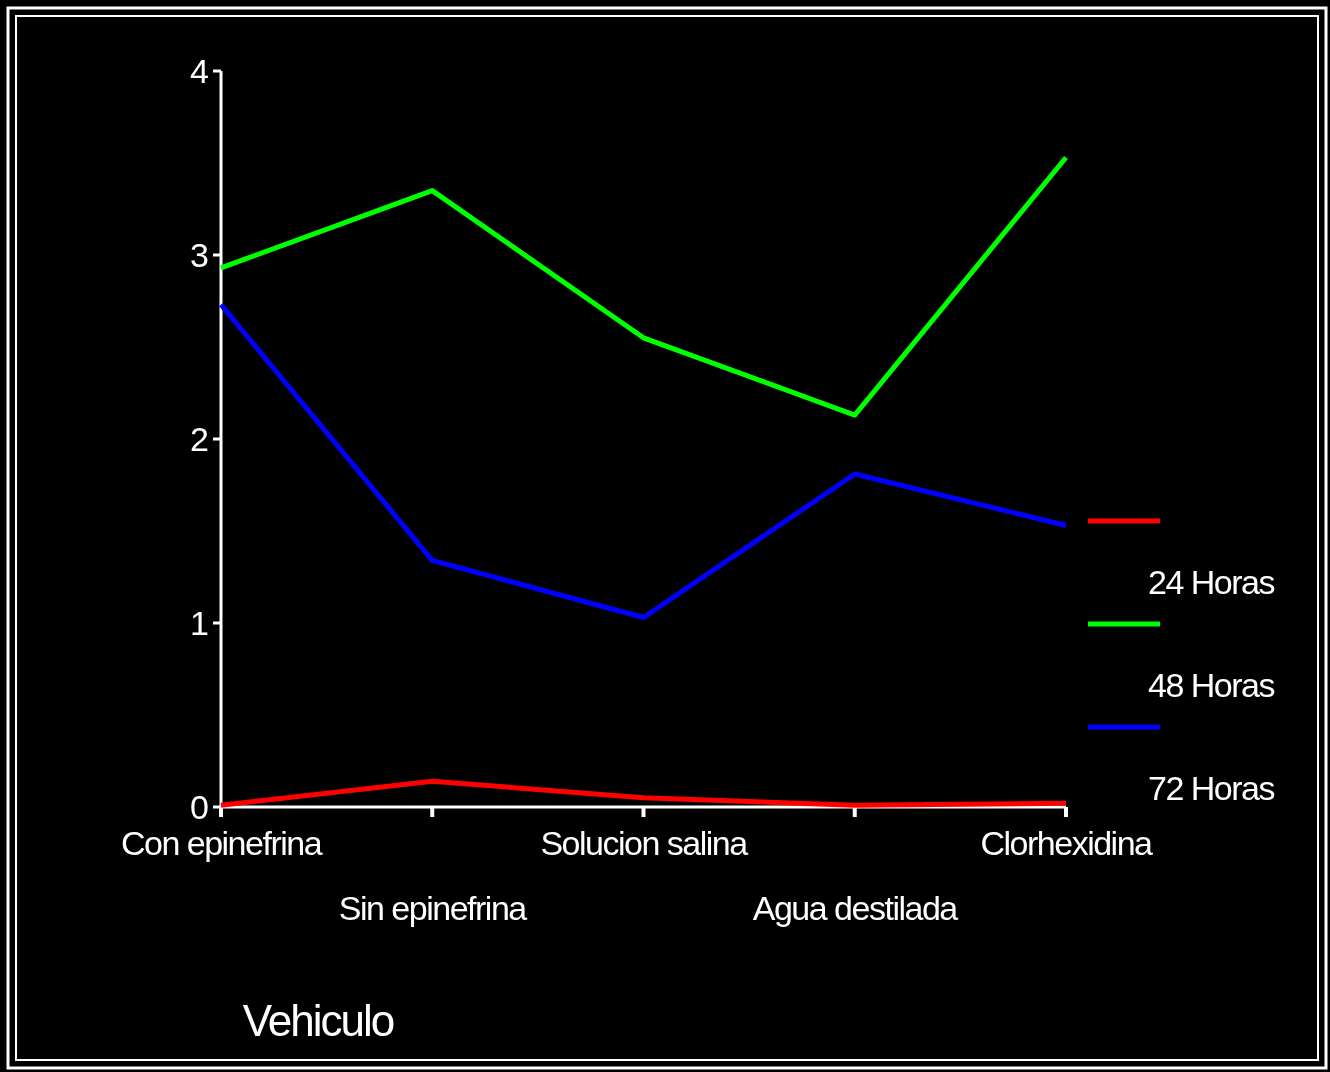 This screenshot has width=1330, height=1072. I want to click on y-tick-label: 0, so click(199, 806).